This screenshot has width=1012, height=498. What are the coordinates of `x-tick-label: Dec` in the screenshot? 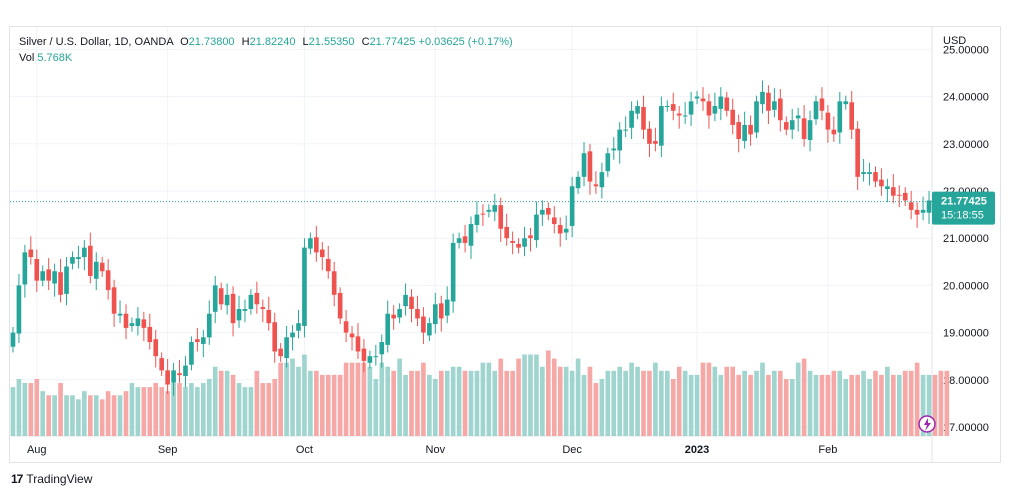 It's located at (572, 450).